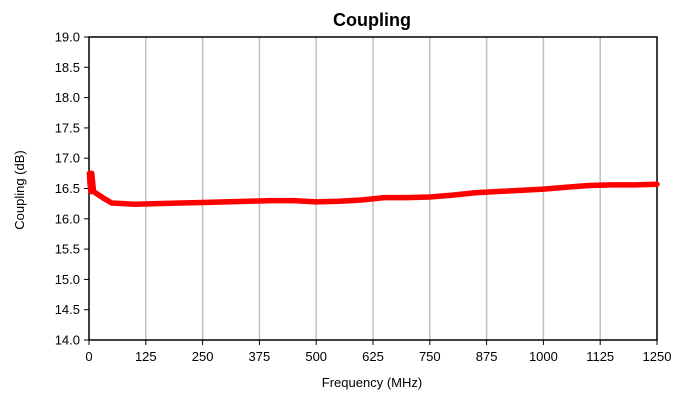 The height and width of the screenshot is (395, 690). I want to click on series-layer, so click(373, 189).